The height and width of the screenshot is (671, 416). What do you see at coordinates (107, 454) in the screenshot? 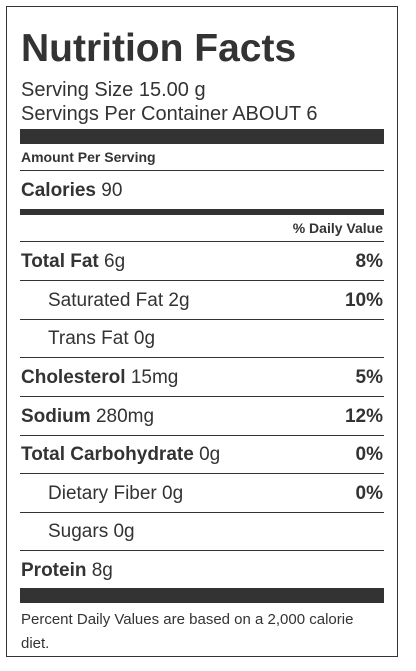
I see `nutrient-name: Total Carbohydrate` at bounding box center [107, 454].